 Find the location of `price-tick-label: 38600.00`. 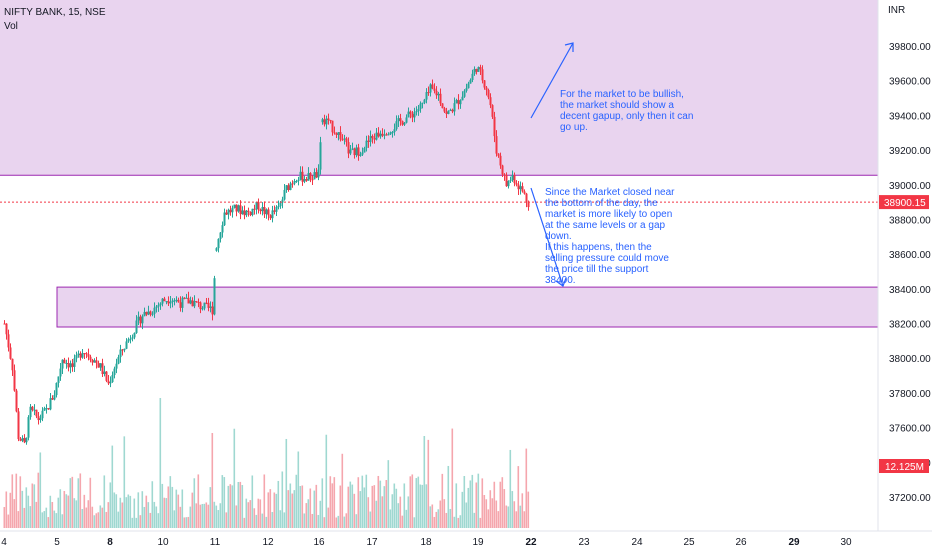

price-tick-label: 38600.00 is located at coordinates (910, 255).